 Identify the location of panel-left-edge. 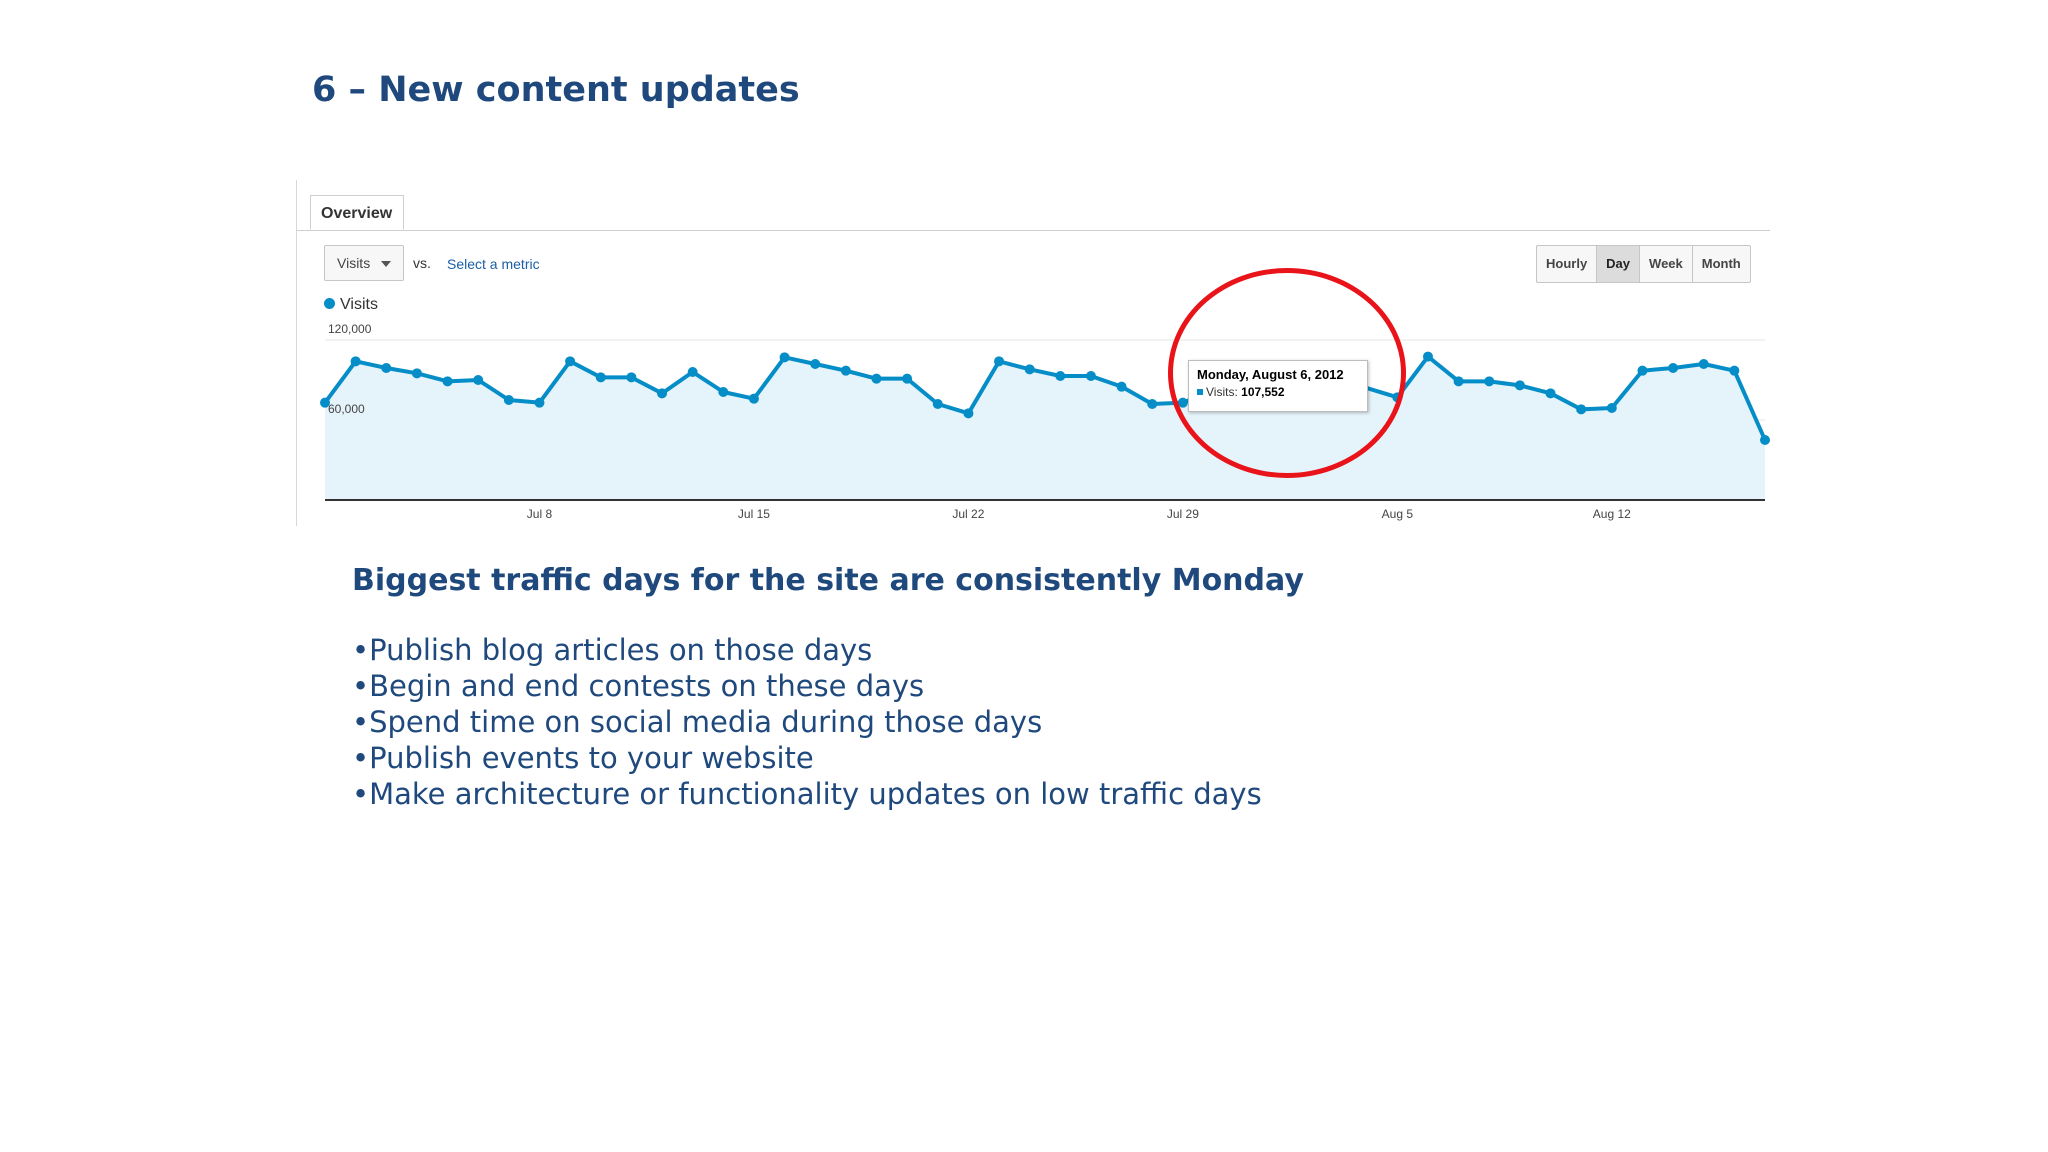
(296, 353).